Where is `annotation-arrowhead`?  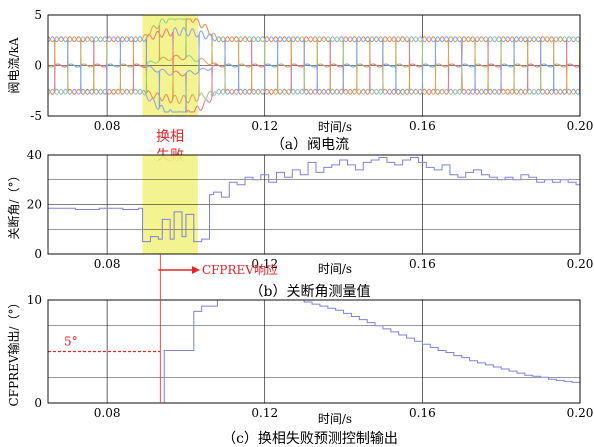
annotation-arrowhead is located at coordinates (195, 270).